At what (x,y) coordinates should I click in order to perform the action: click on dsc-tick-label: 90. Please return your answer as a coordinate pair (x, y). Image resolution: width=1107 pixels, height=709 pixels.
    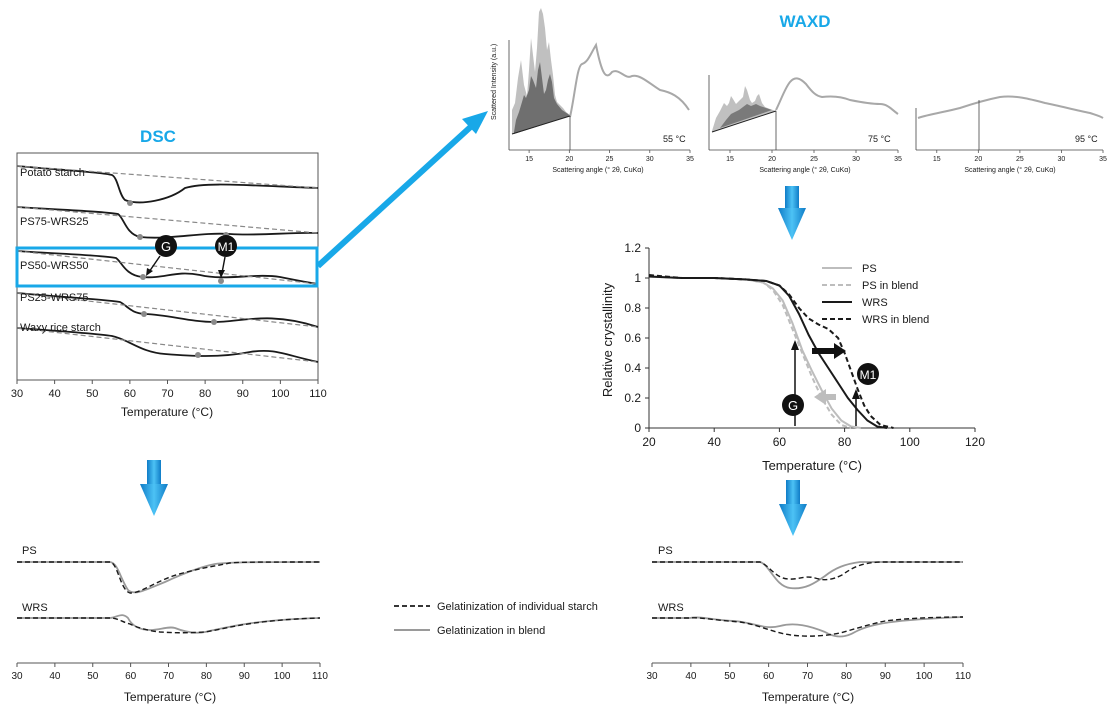
    Looking at the image, I should click on (243, 394).